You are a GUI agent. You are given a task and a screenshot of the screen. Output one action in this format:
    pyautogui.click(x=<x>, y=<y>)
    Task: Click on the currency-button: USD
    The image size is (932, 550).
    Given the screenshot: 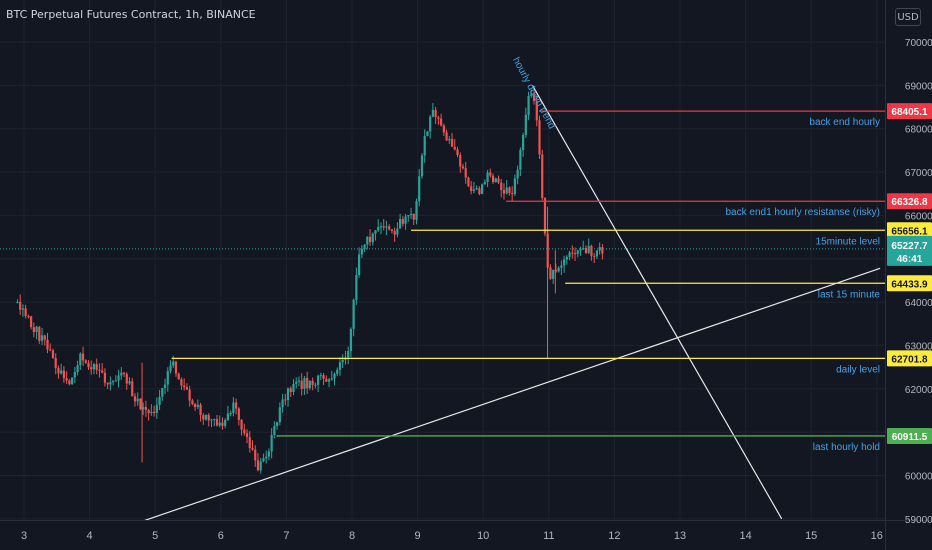 What is the action you would take?
    pyautogui.click(x=908, y=17)
    